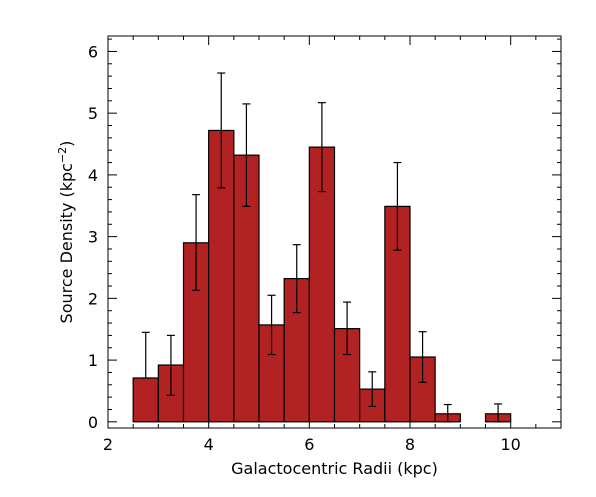  I want to click on y-tick-label: 4, so click(93, 175).